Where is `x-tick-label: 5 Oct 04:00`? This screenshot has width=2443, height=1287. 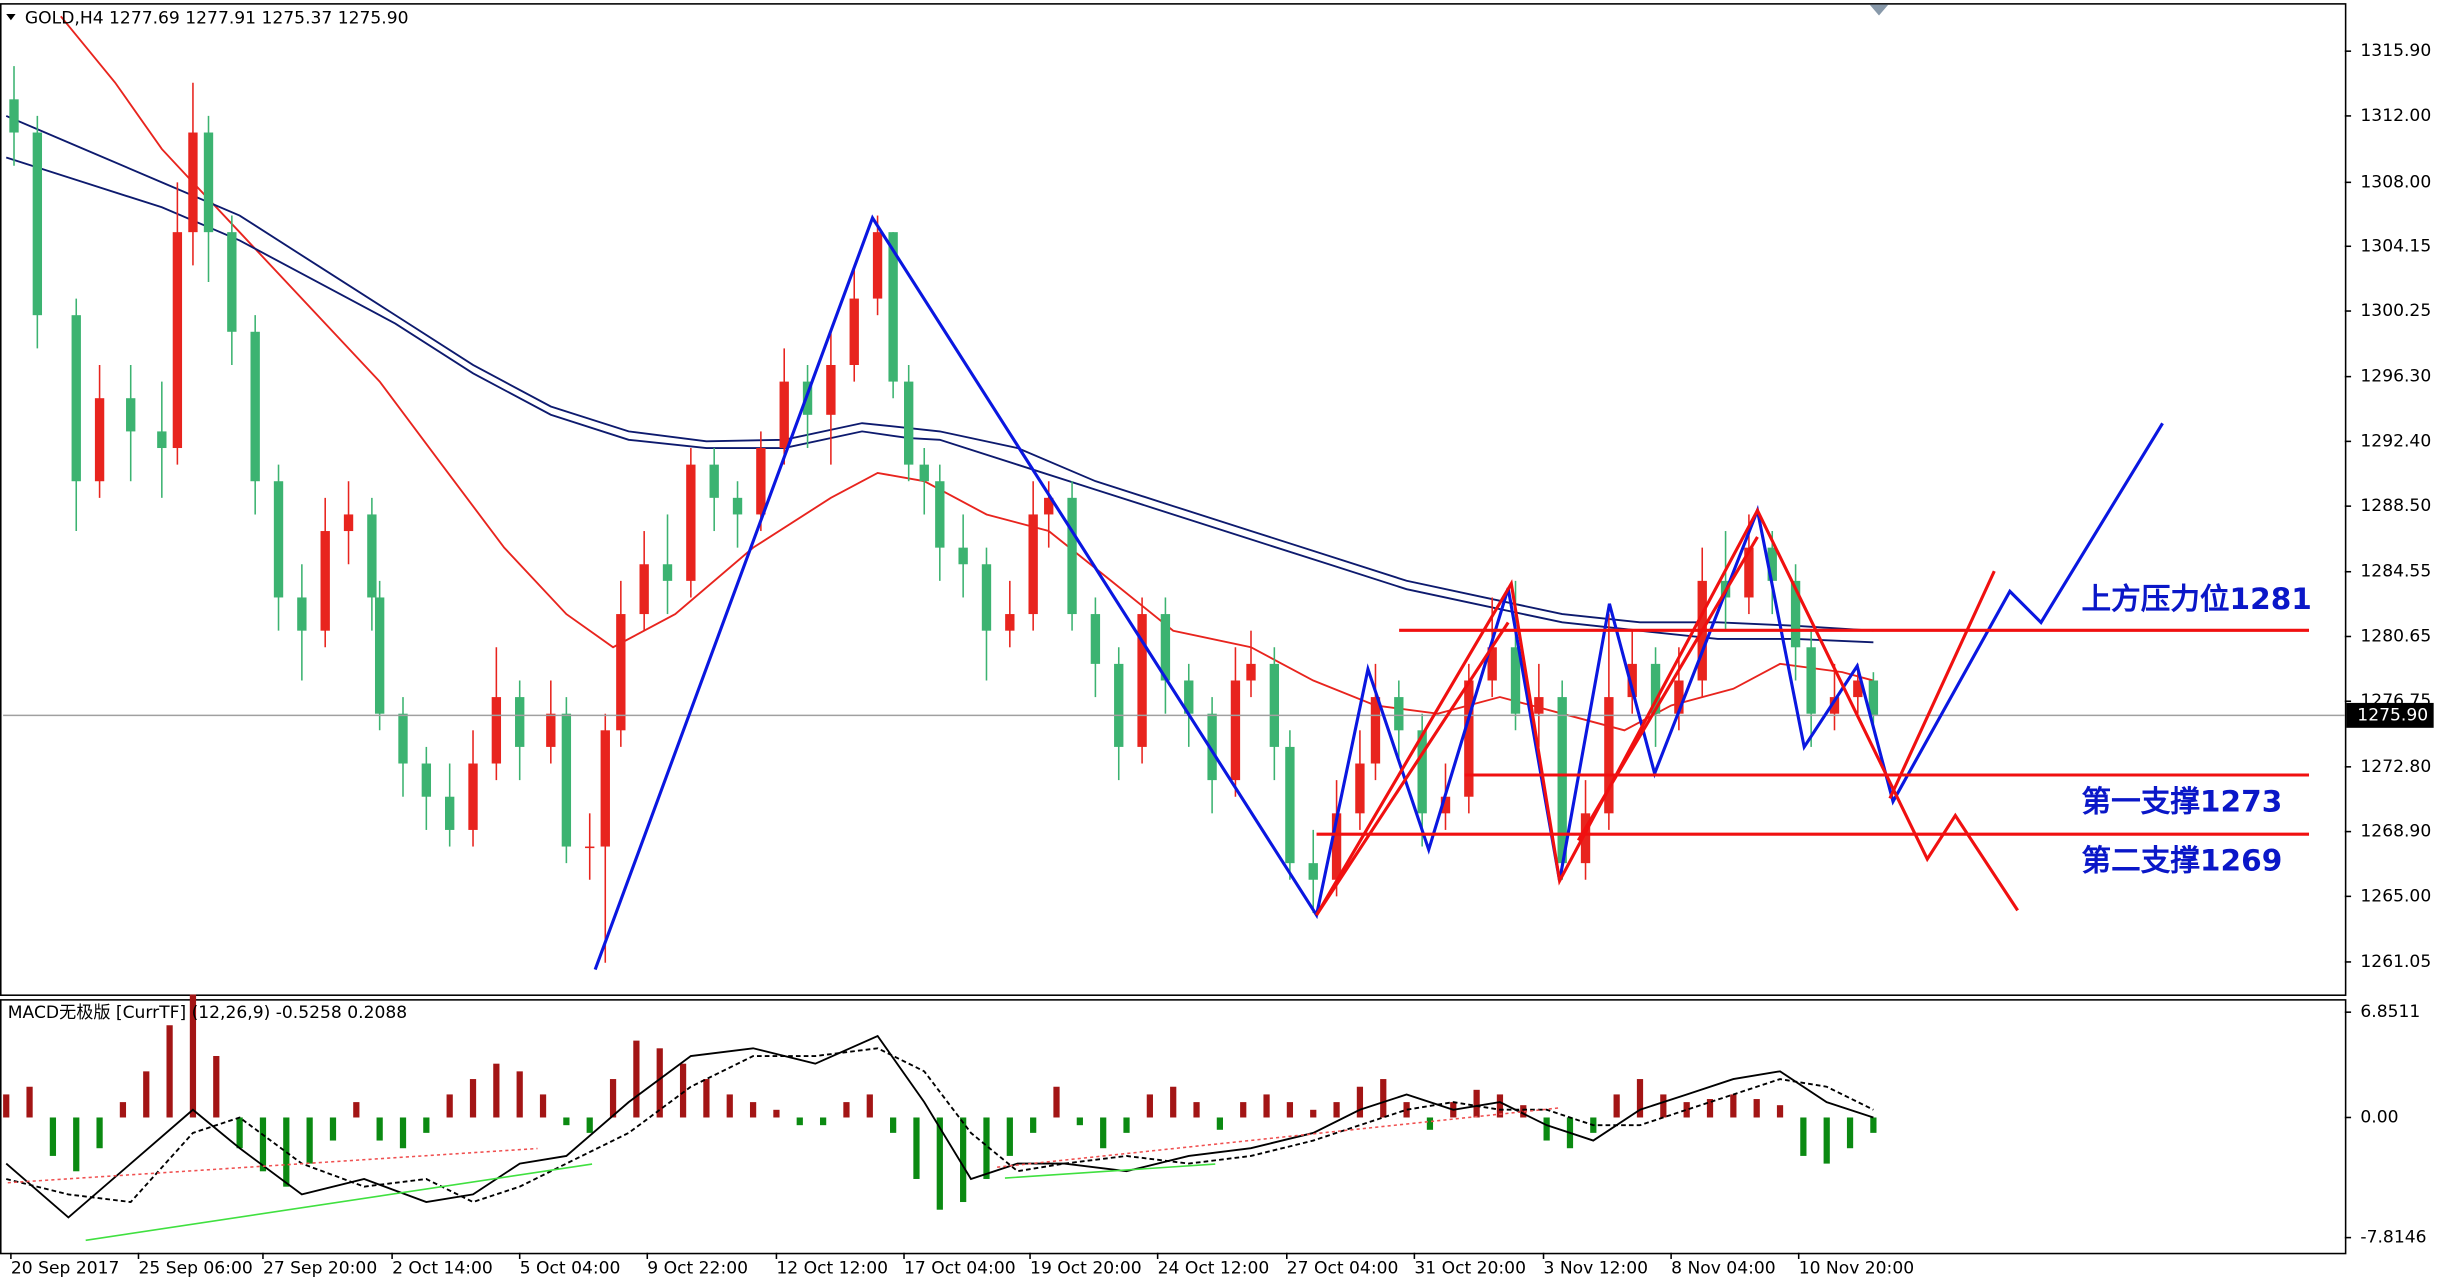 x-tick-label: 5 Oct 04:00 is located at coordinates (570, 1268).